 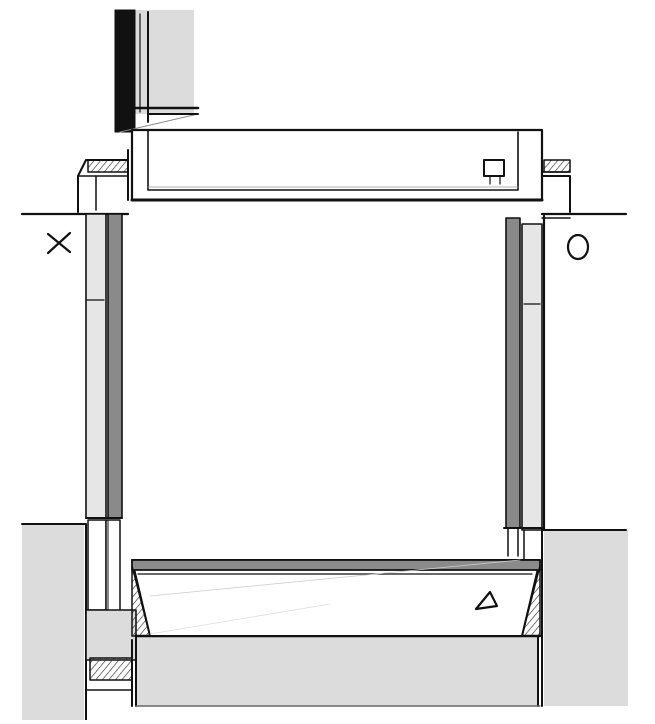 What do you see at coordinates (53, 622) in the screenshot?
I see `left-lower-wall` at bounding box center [53, 622].